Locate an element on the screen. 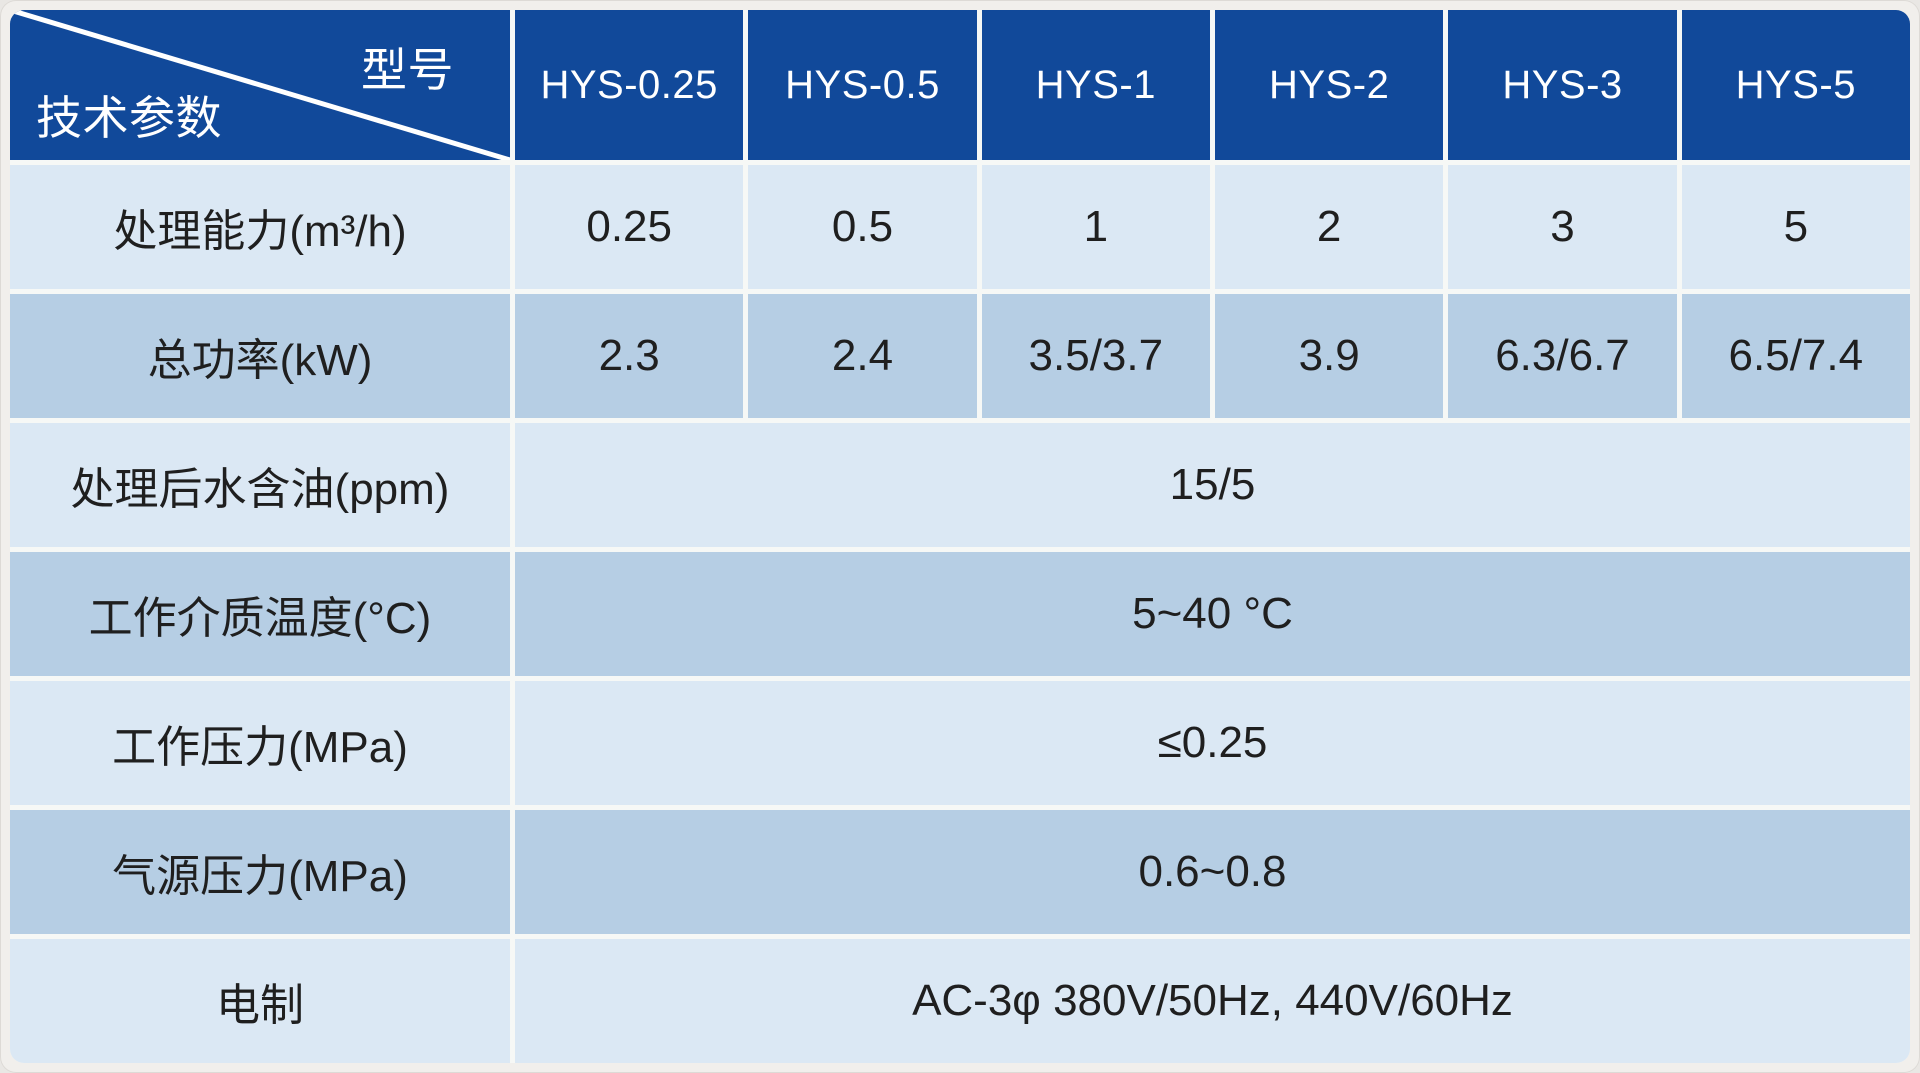 The height and width of the screenshot is (1073, 1920). diagonal-divider-line is located at coordinates (260, 85).